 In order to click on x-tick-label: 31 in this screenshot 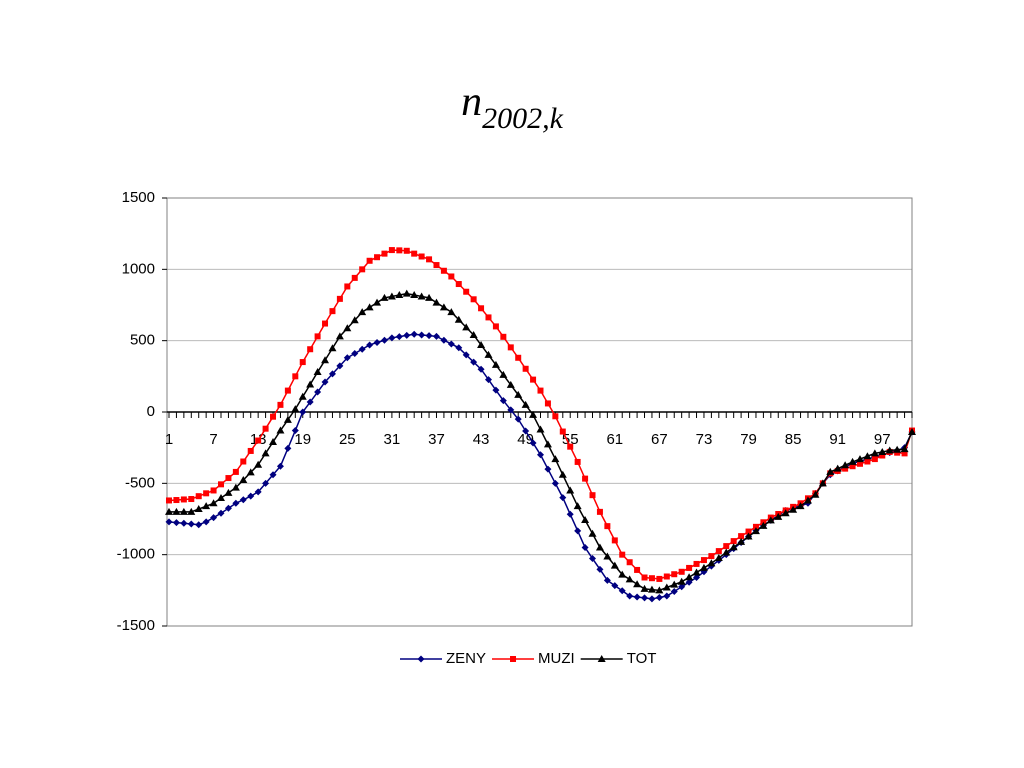, I will do `click(392, 439)`.